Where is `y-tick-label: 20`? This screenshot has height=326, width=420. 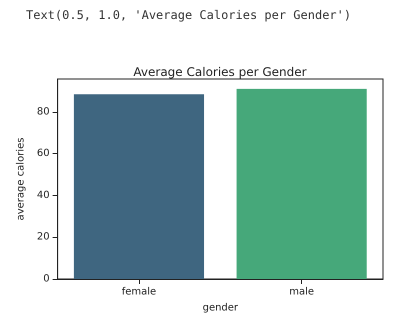
y-tick-label: 20 is located at coordinates (43, 237).